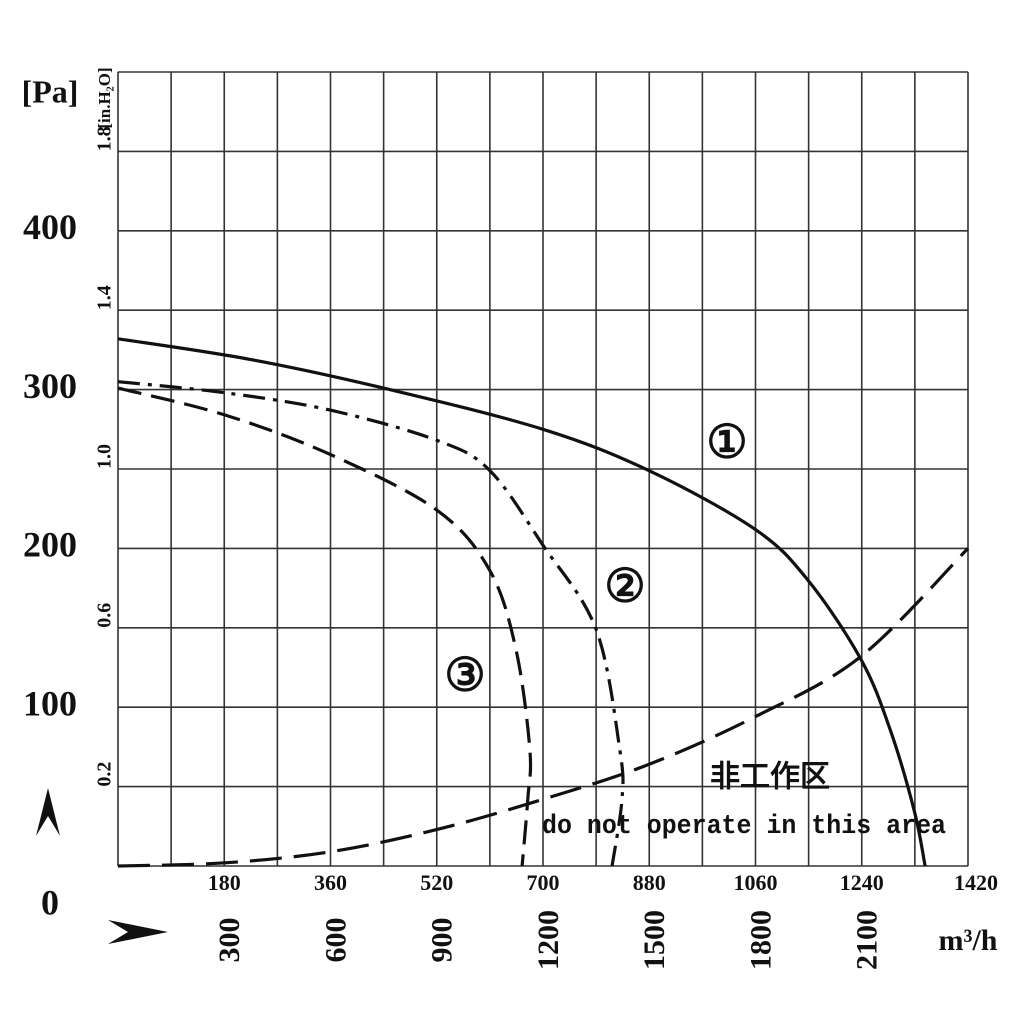  What do you see at coordinates (330, 882) in the screenshot?
I see `x2-tick-label: 360` at bounding box center [330, 882].